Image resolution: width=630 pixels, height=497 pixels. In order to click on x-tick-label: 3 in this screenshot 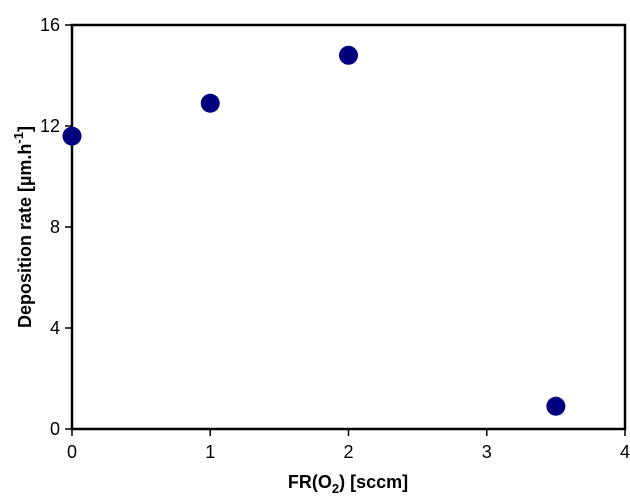, I will do `click(487, 452)`.